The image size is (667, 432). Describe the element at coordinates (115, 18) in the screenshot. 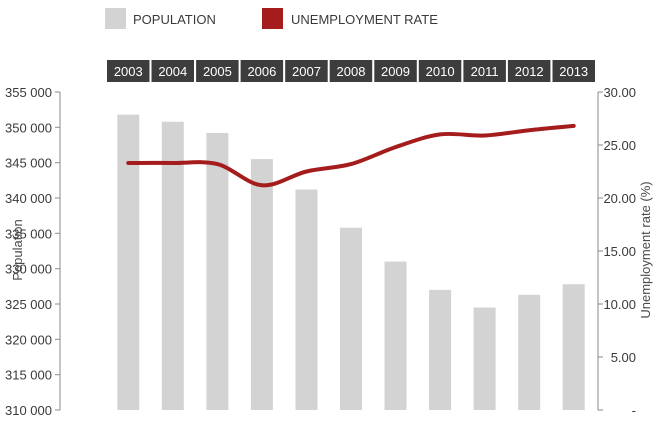

I see `legend-swatch-population` at that location.